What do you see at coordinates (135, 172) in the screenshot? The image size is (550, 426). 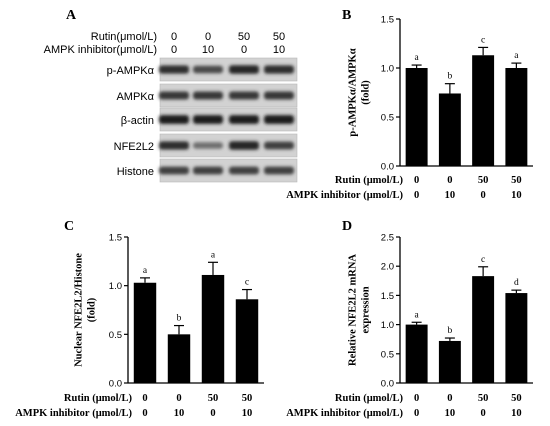 I see `blot-row-label: Histone` at bounding box center [135, 172].